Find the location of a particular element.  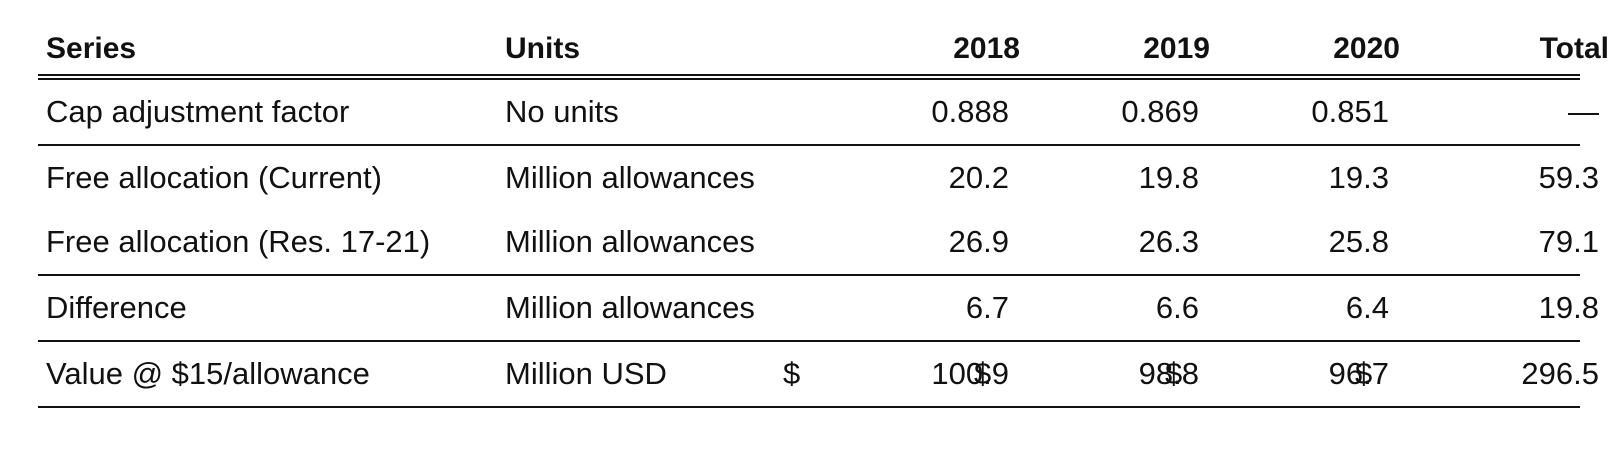

table-bottom-rule is located at coordinates (809, 407).